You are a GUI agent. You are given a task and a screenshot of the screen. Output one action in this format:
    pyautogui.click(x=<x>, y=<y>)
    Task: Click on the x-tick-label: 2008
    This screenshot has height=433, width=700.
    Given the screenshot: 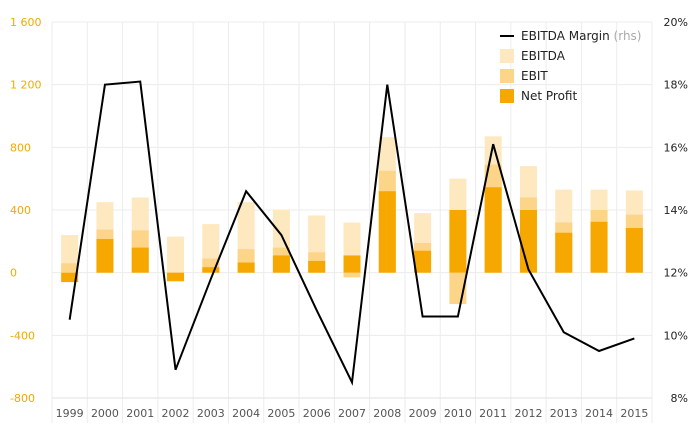 What is the action you would take?
    pyautogui.click(x=387, y=413)
    